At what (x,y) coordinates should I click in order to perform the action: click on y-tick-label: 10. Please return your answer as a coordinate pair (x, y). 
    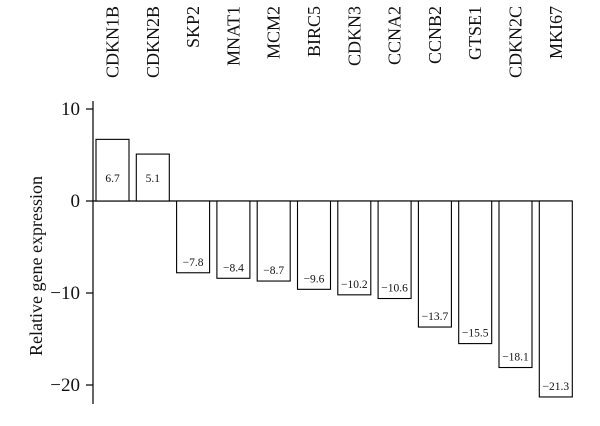
    Looking at the image, I should click on (70, 109).